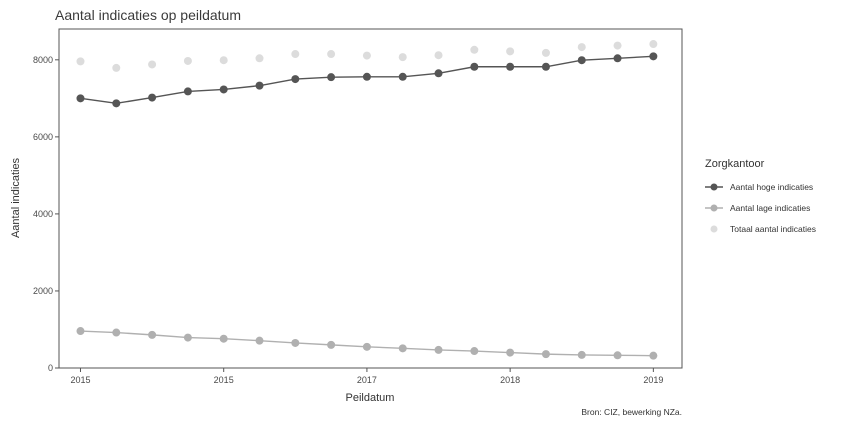  I want to click on x-axis-title: Peildatum, so click(370, 398).